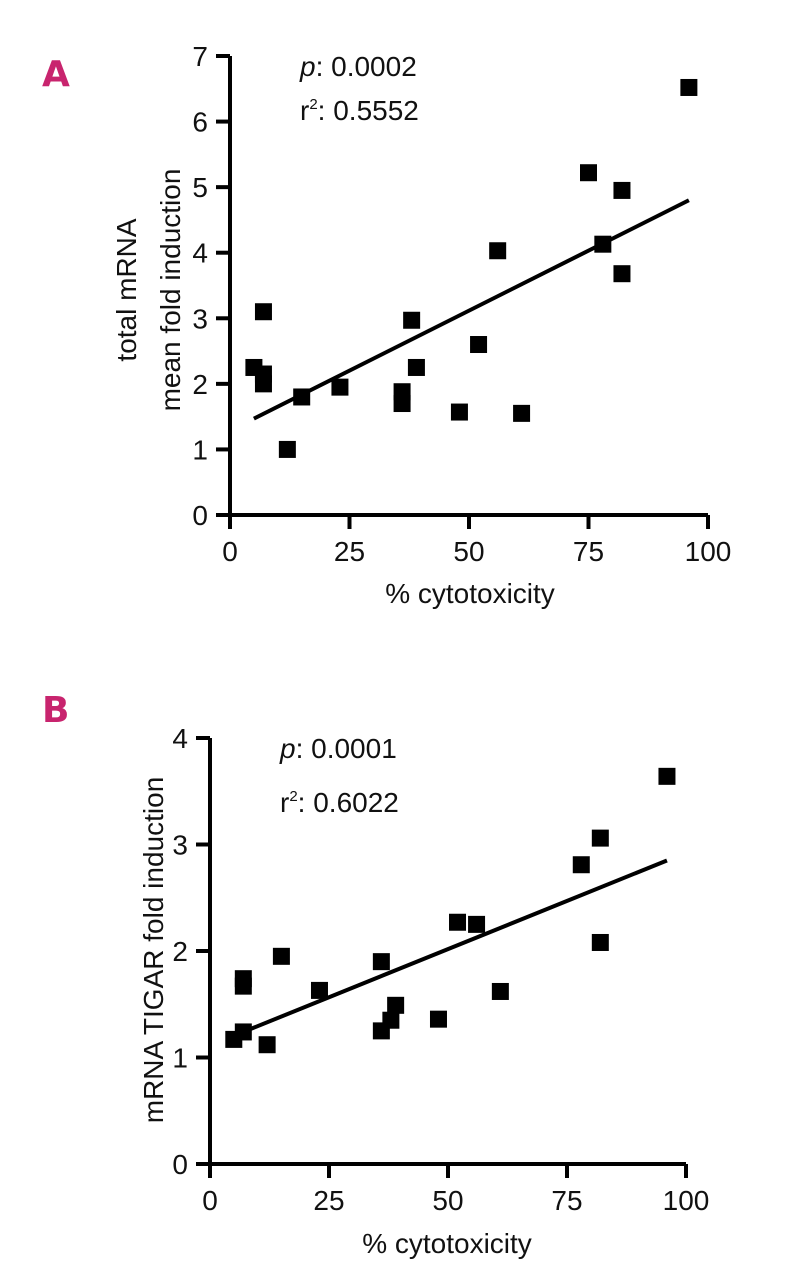 This screenshot has height=1280, width=785. I want to click on panel-b-p-value: p: 0.0001, so click(338, 748).